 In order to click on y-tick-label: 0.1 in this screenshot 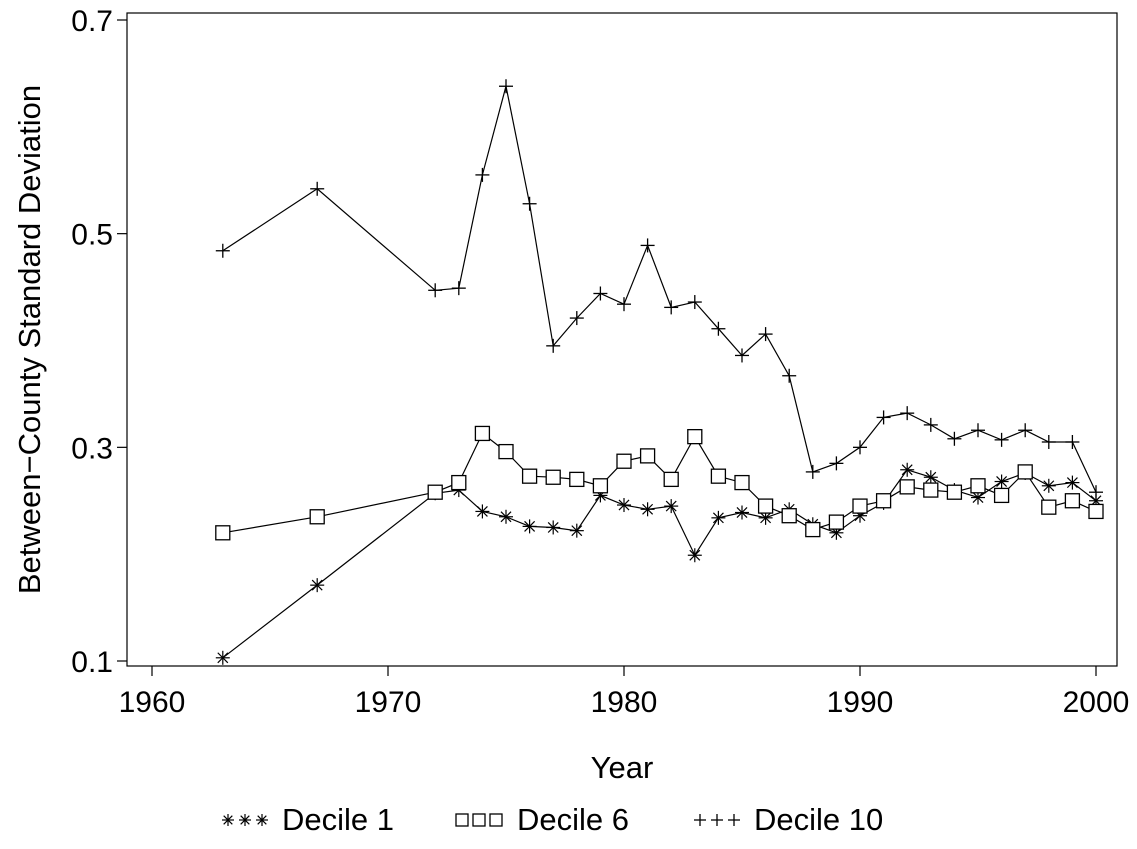, I will do `click(92, 662)`.